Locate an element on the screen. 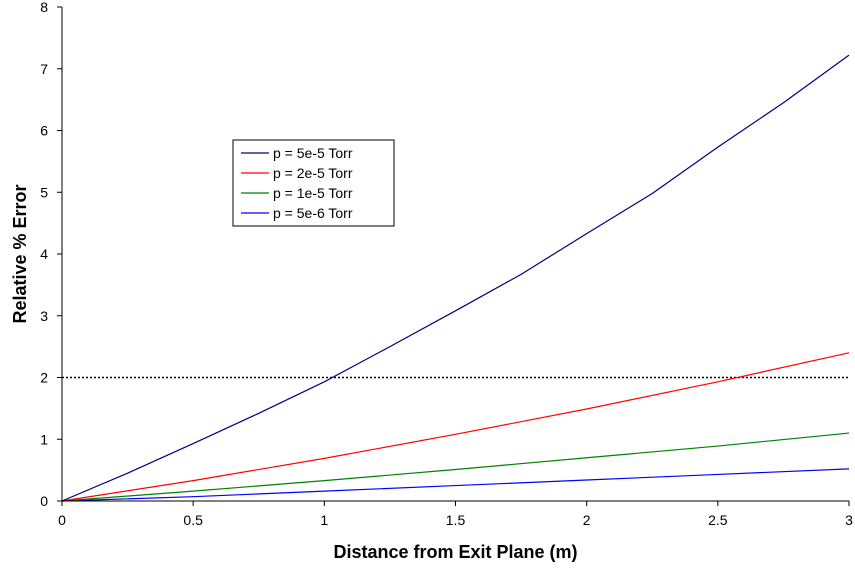 Image resolution: width=855 pixels, height=577 pixels. y-axis-title: Relative % Error is located at coordinates (20, 253).